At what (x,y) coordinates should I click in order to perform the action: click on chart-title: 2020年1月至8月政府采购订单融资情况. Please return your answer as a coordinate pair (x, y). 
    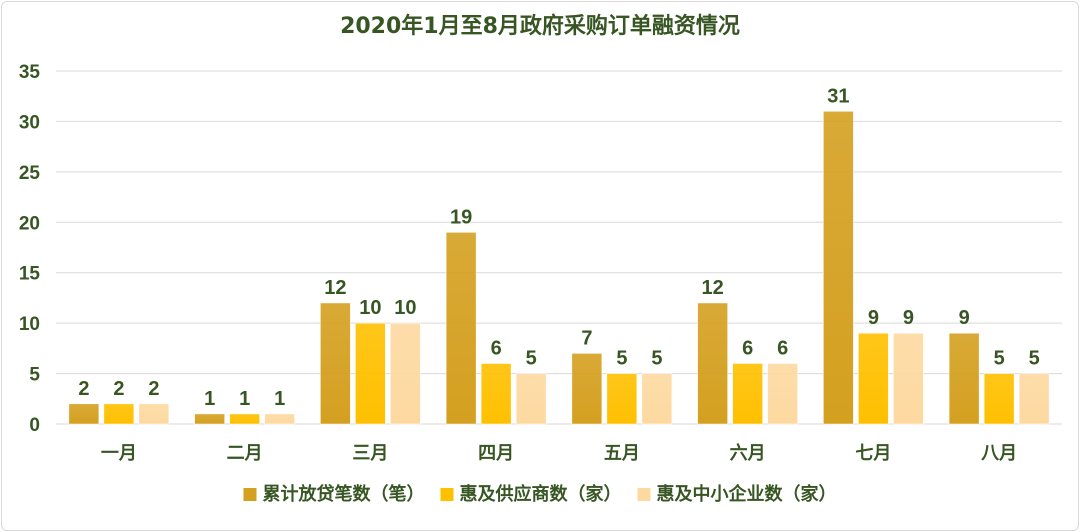
    Looking at the image, I should click on (540, 26).